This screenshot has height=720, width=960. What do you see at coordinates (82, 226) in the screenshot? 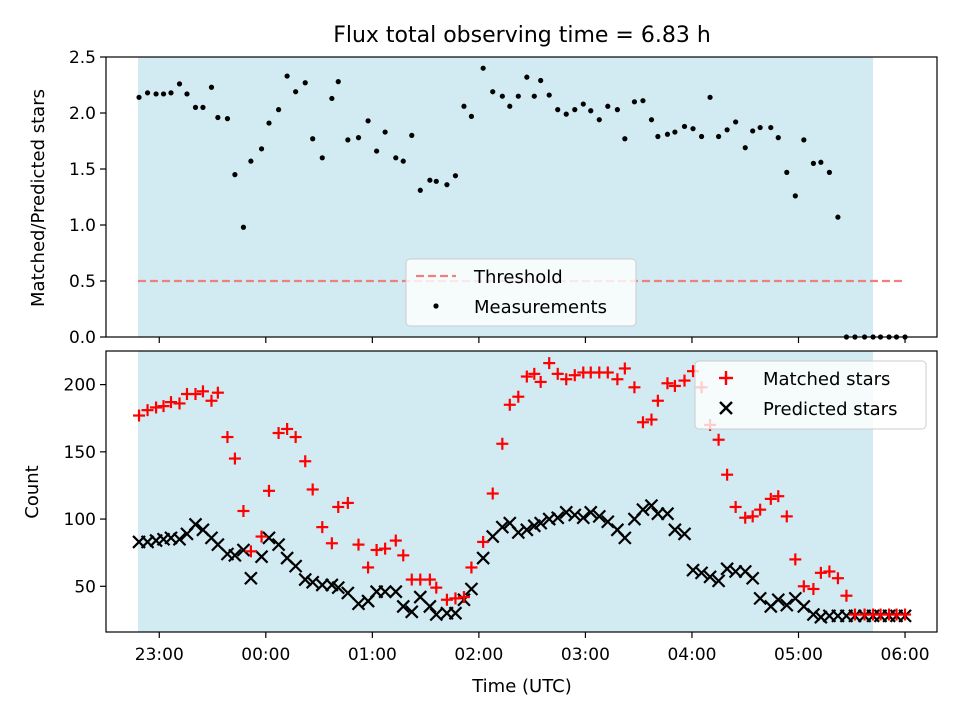
I see `top-y-tick-label: 1.0` at bounding box center [82, 226].